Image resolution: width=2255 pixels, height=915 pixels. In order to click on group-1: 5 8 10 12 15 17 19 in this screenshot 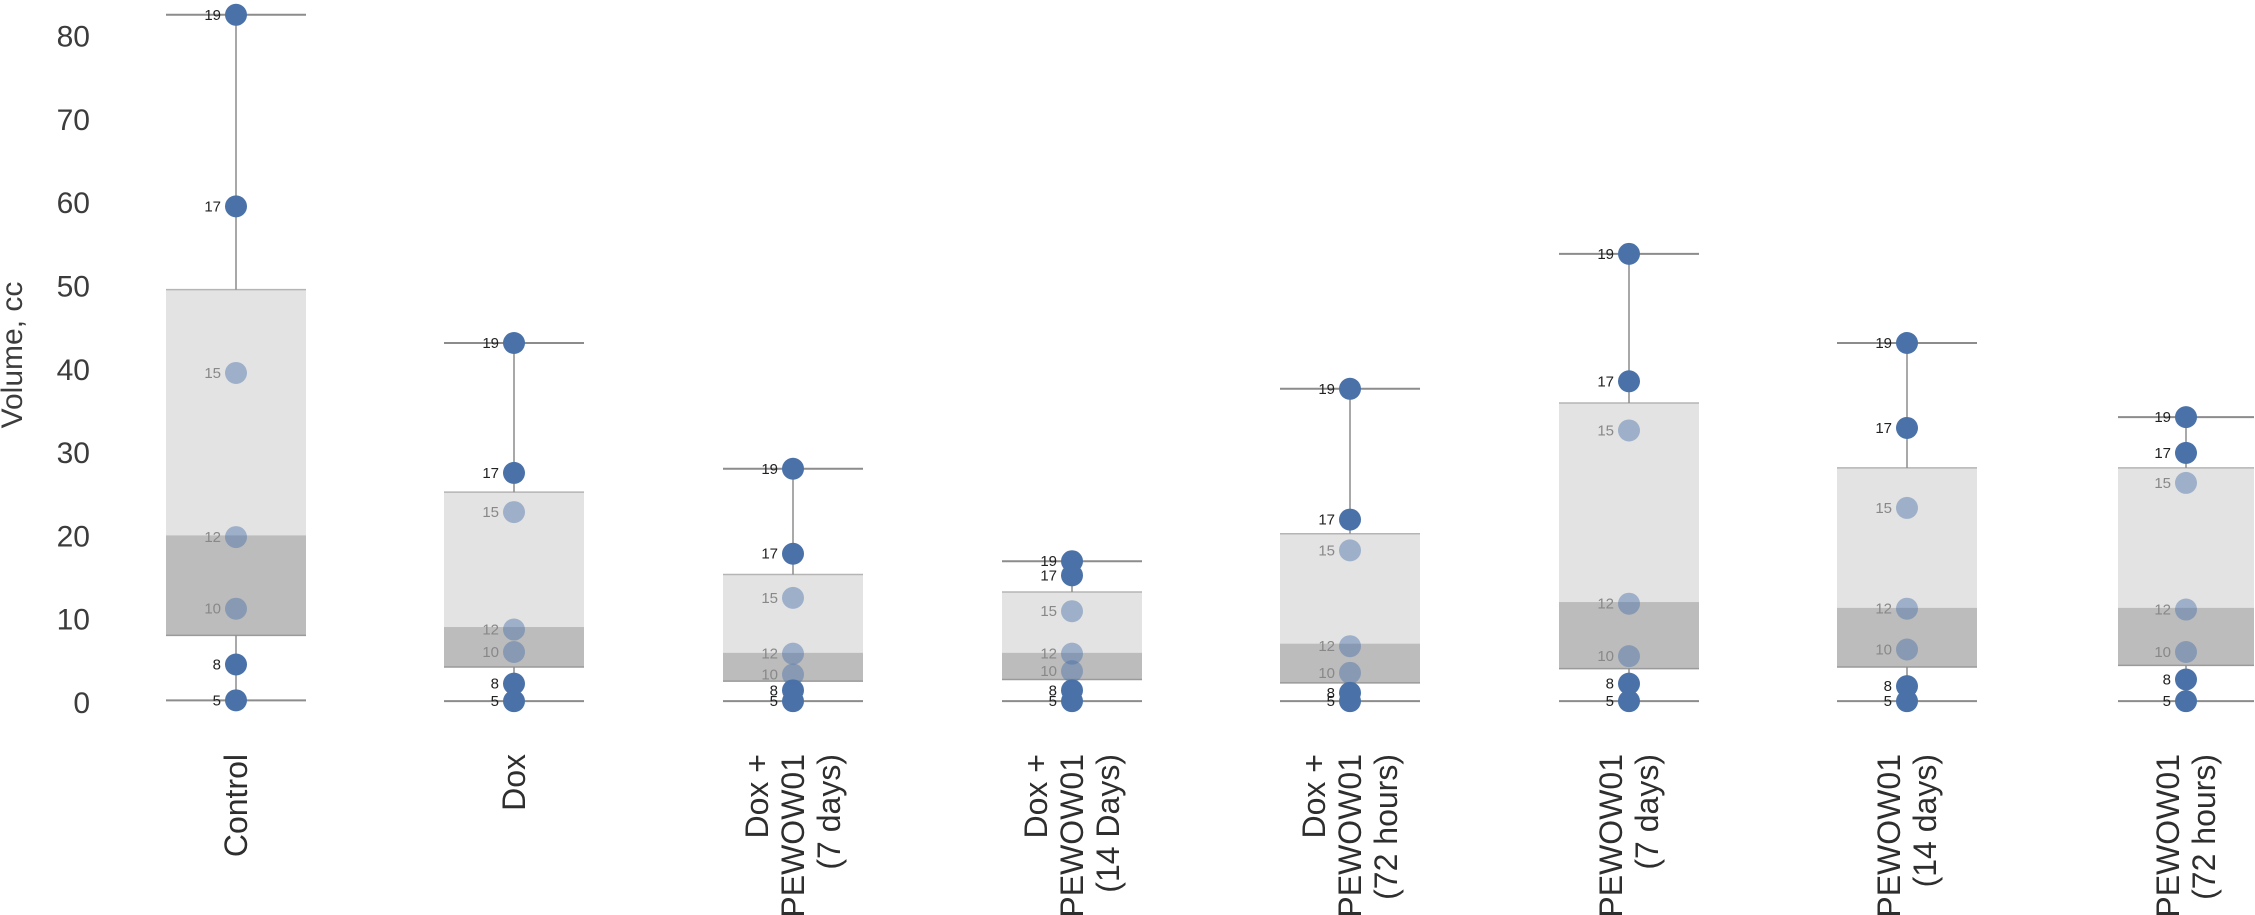, I will do `click(236, 357)`.